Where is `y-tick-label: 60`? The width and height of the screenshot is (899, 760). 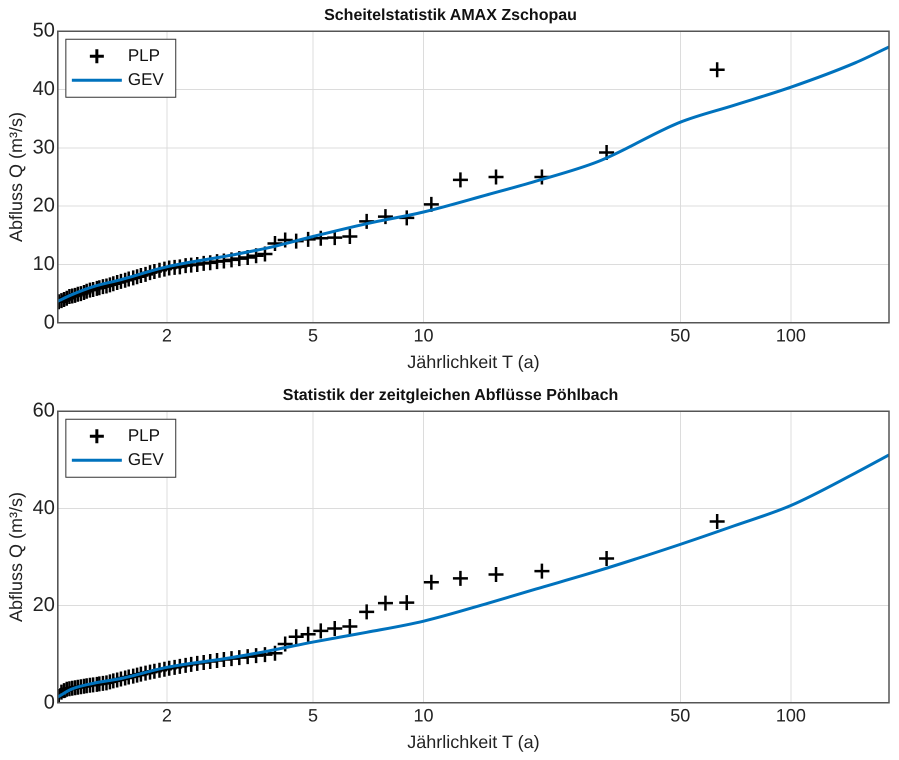
y-tick-label: 60 is located at coordinates (43, 411).